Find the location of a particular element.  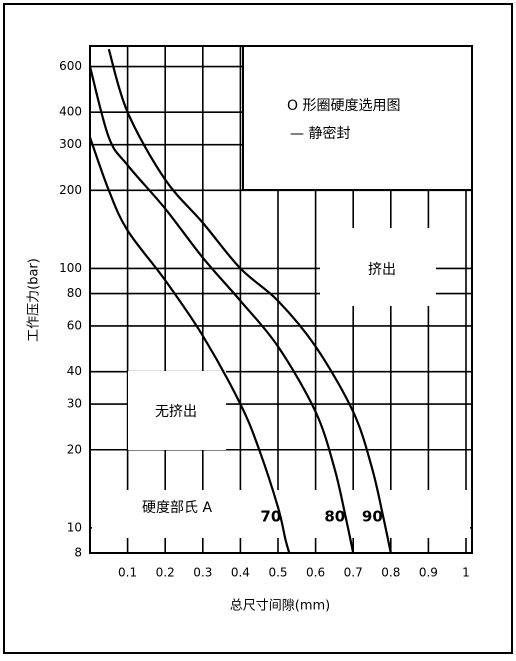

title-box is located at coordinates (357, 118).